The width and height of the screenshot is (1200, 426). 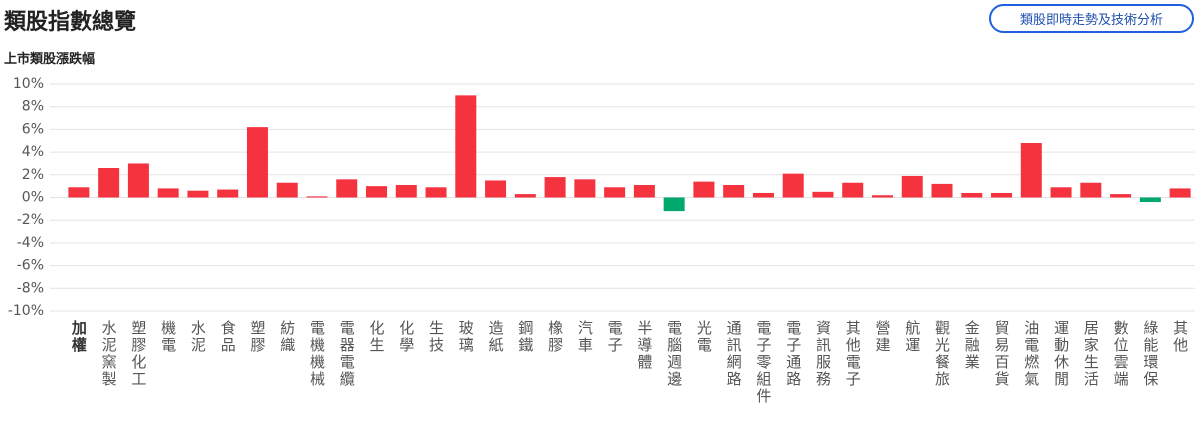 What do you see at coordinates (763, 362) in the screenshot?
I see `x-tick-label: 電子零組件` at bounding box center [763, 362].